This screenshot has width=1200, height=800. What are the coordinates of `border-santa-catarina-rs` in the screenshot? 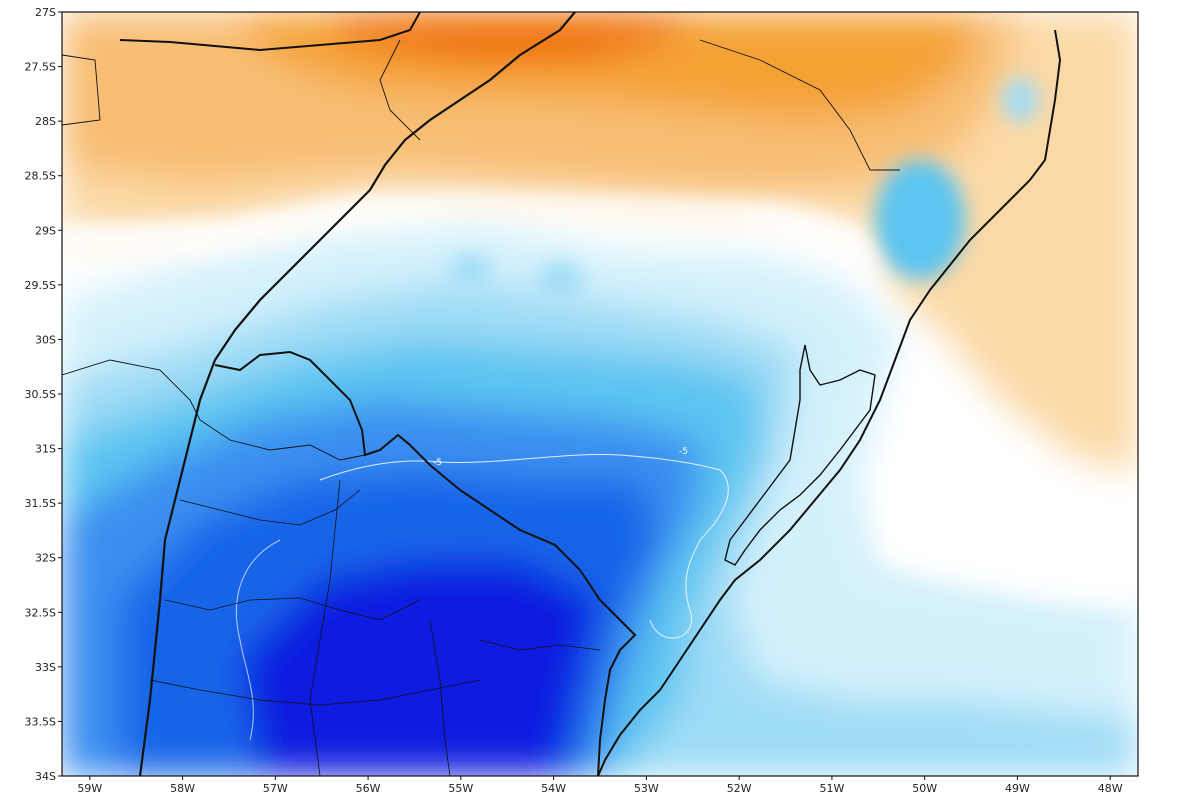 It's located at (799, 105).